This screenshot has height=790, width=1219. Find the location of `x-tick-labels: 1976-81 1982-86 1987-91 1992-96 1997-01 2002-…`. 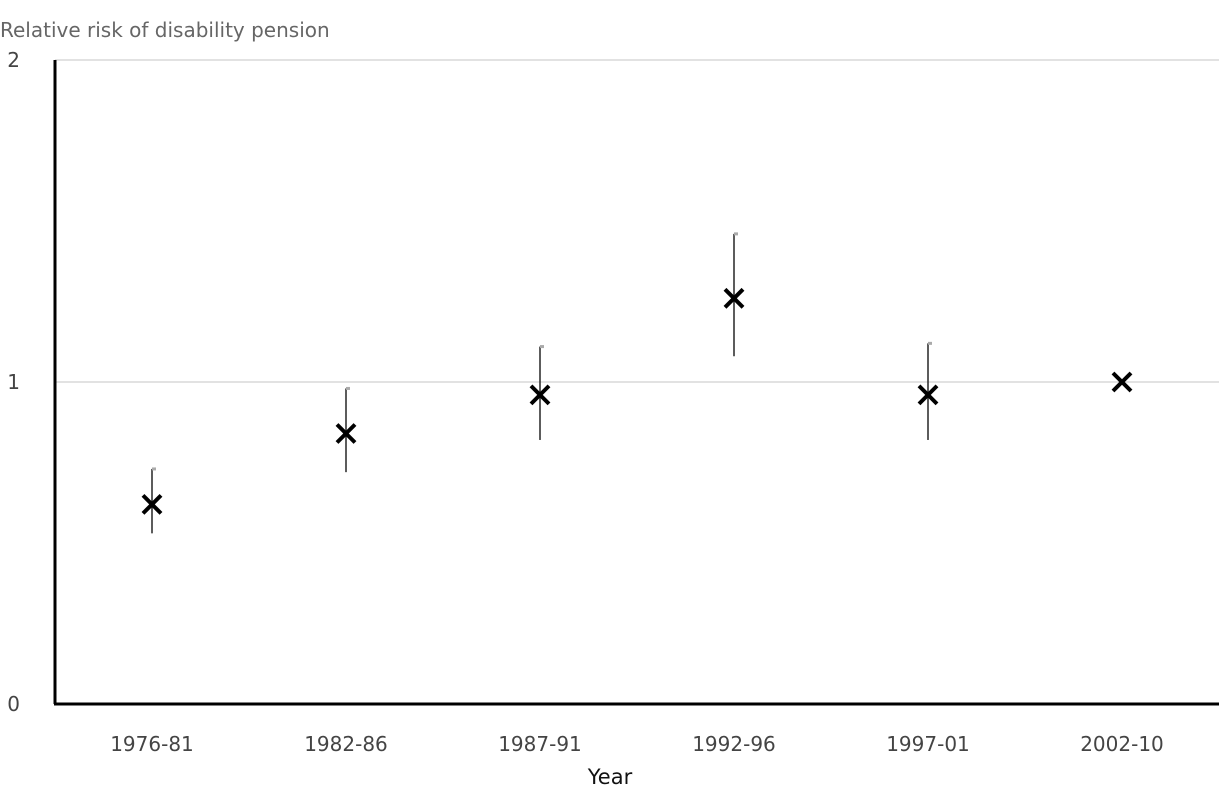

x-tick-labels: 1976-81 1982-86 1987-91 1992-96 1997-01 2002-… is located at coordinates (637, 744).